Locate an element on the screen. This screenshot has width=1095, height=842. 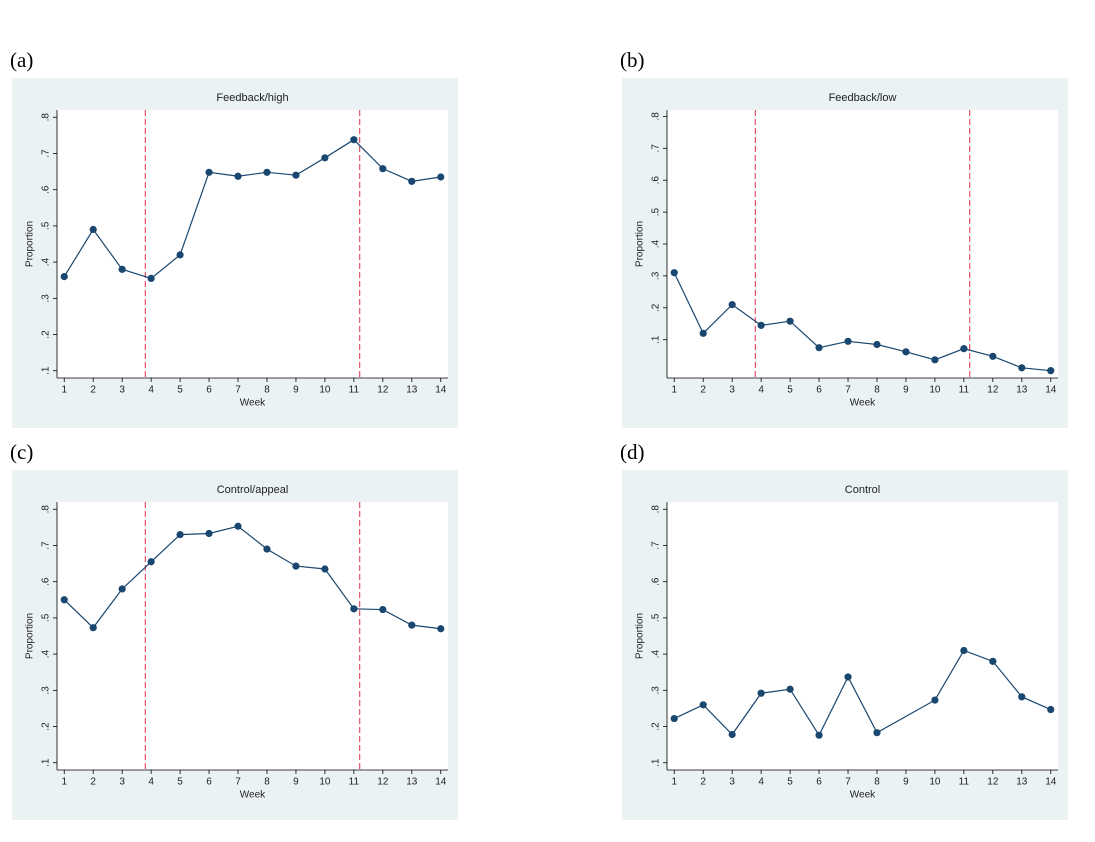
chart-title: Feedback/high is located at coordinates (252, 98).